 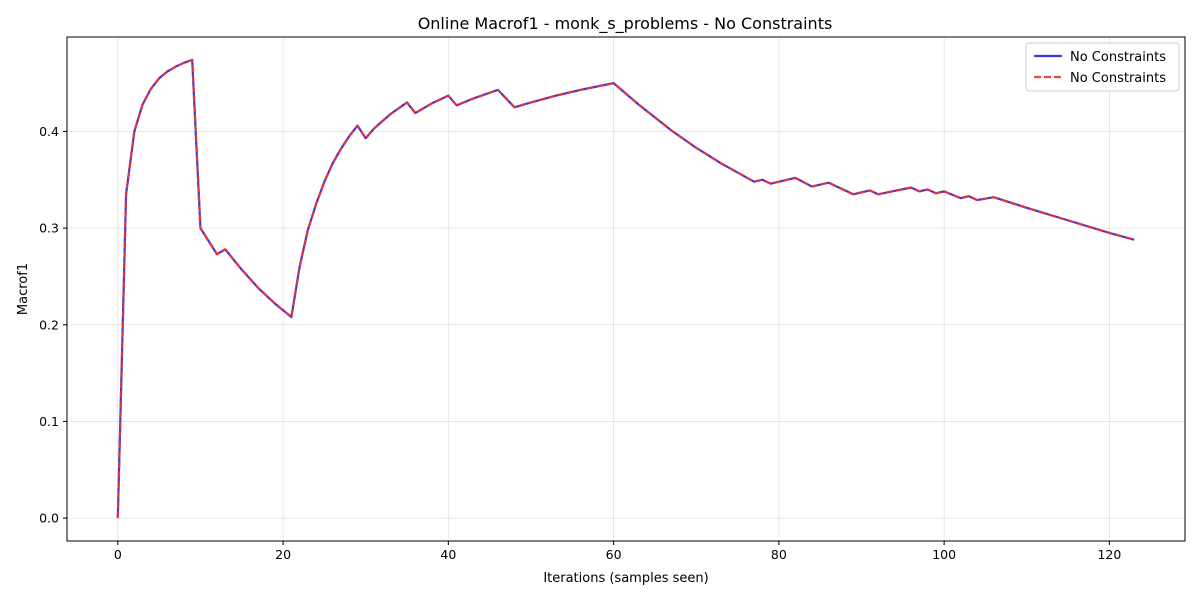 I want to click on x-tick-label: 80, so click(x=779, y=554).